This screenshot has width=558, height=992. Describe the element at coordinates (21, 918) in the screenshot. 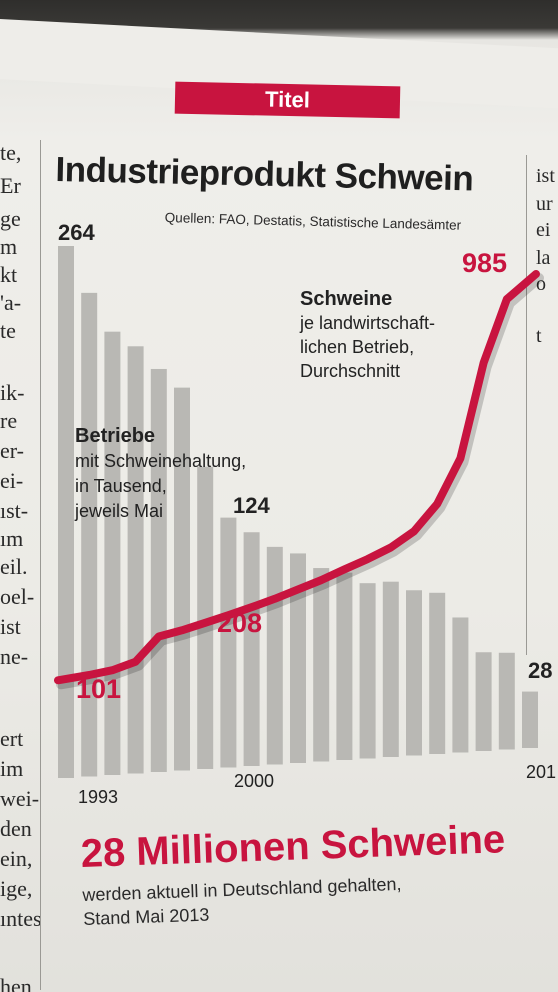

I see `left-column-line: ıntes` at that location.